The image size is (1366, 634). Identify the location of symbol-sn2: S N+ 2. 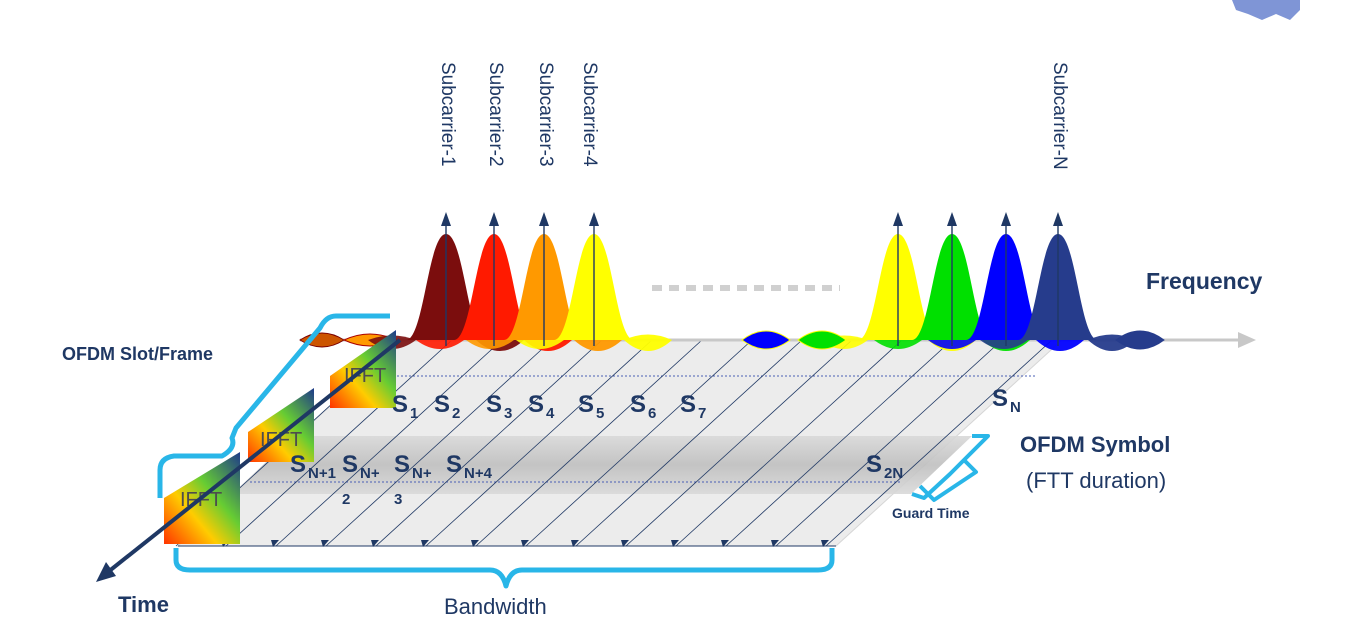
(361, 479).